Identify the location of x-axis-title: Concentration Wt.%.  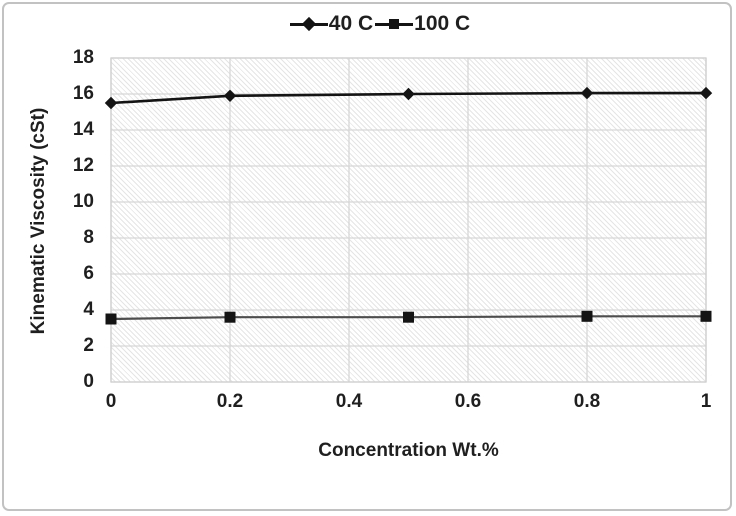
(408, 450).